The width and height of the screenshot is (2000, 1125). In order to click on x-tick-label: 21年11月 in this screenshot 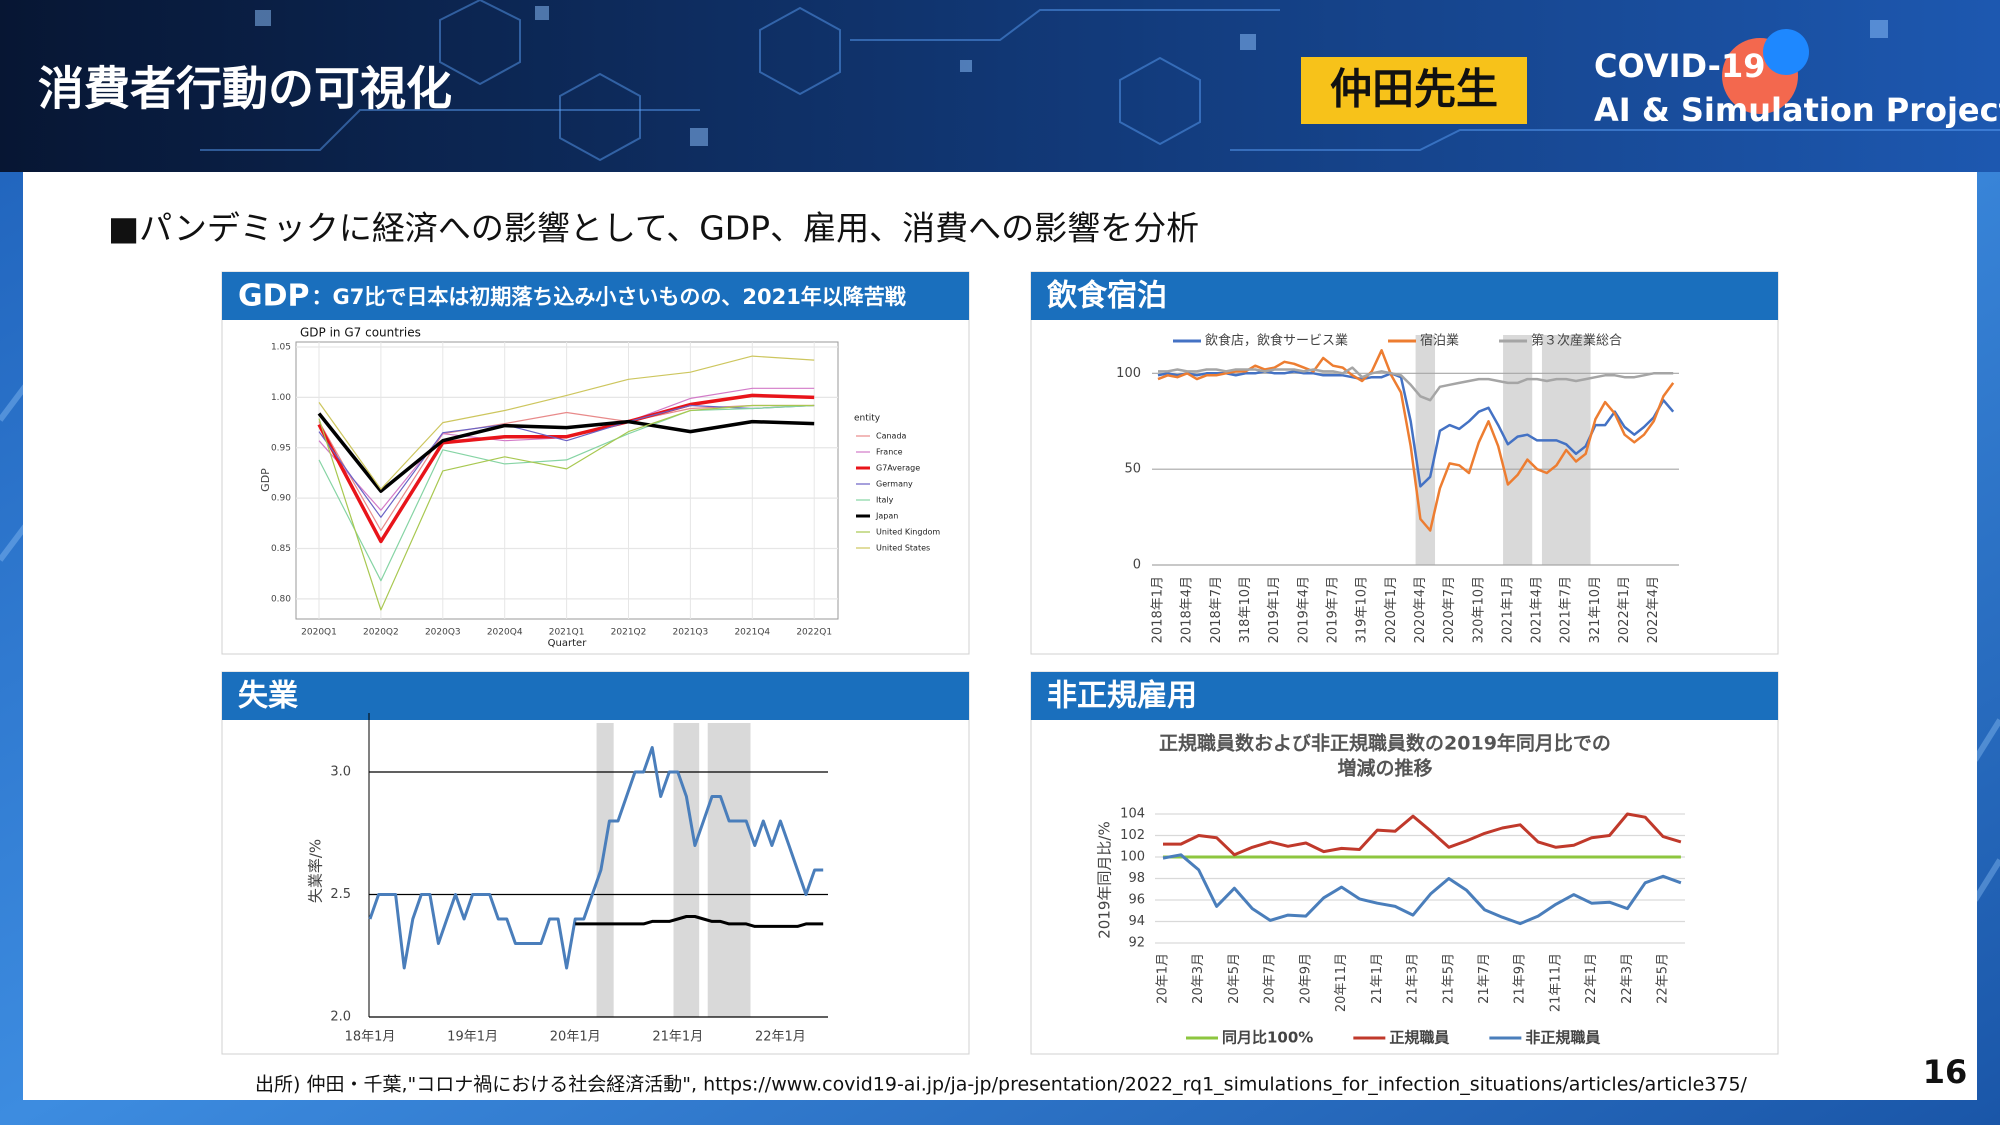, I will do `click(1555, 982)`.